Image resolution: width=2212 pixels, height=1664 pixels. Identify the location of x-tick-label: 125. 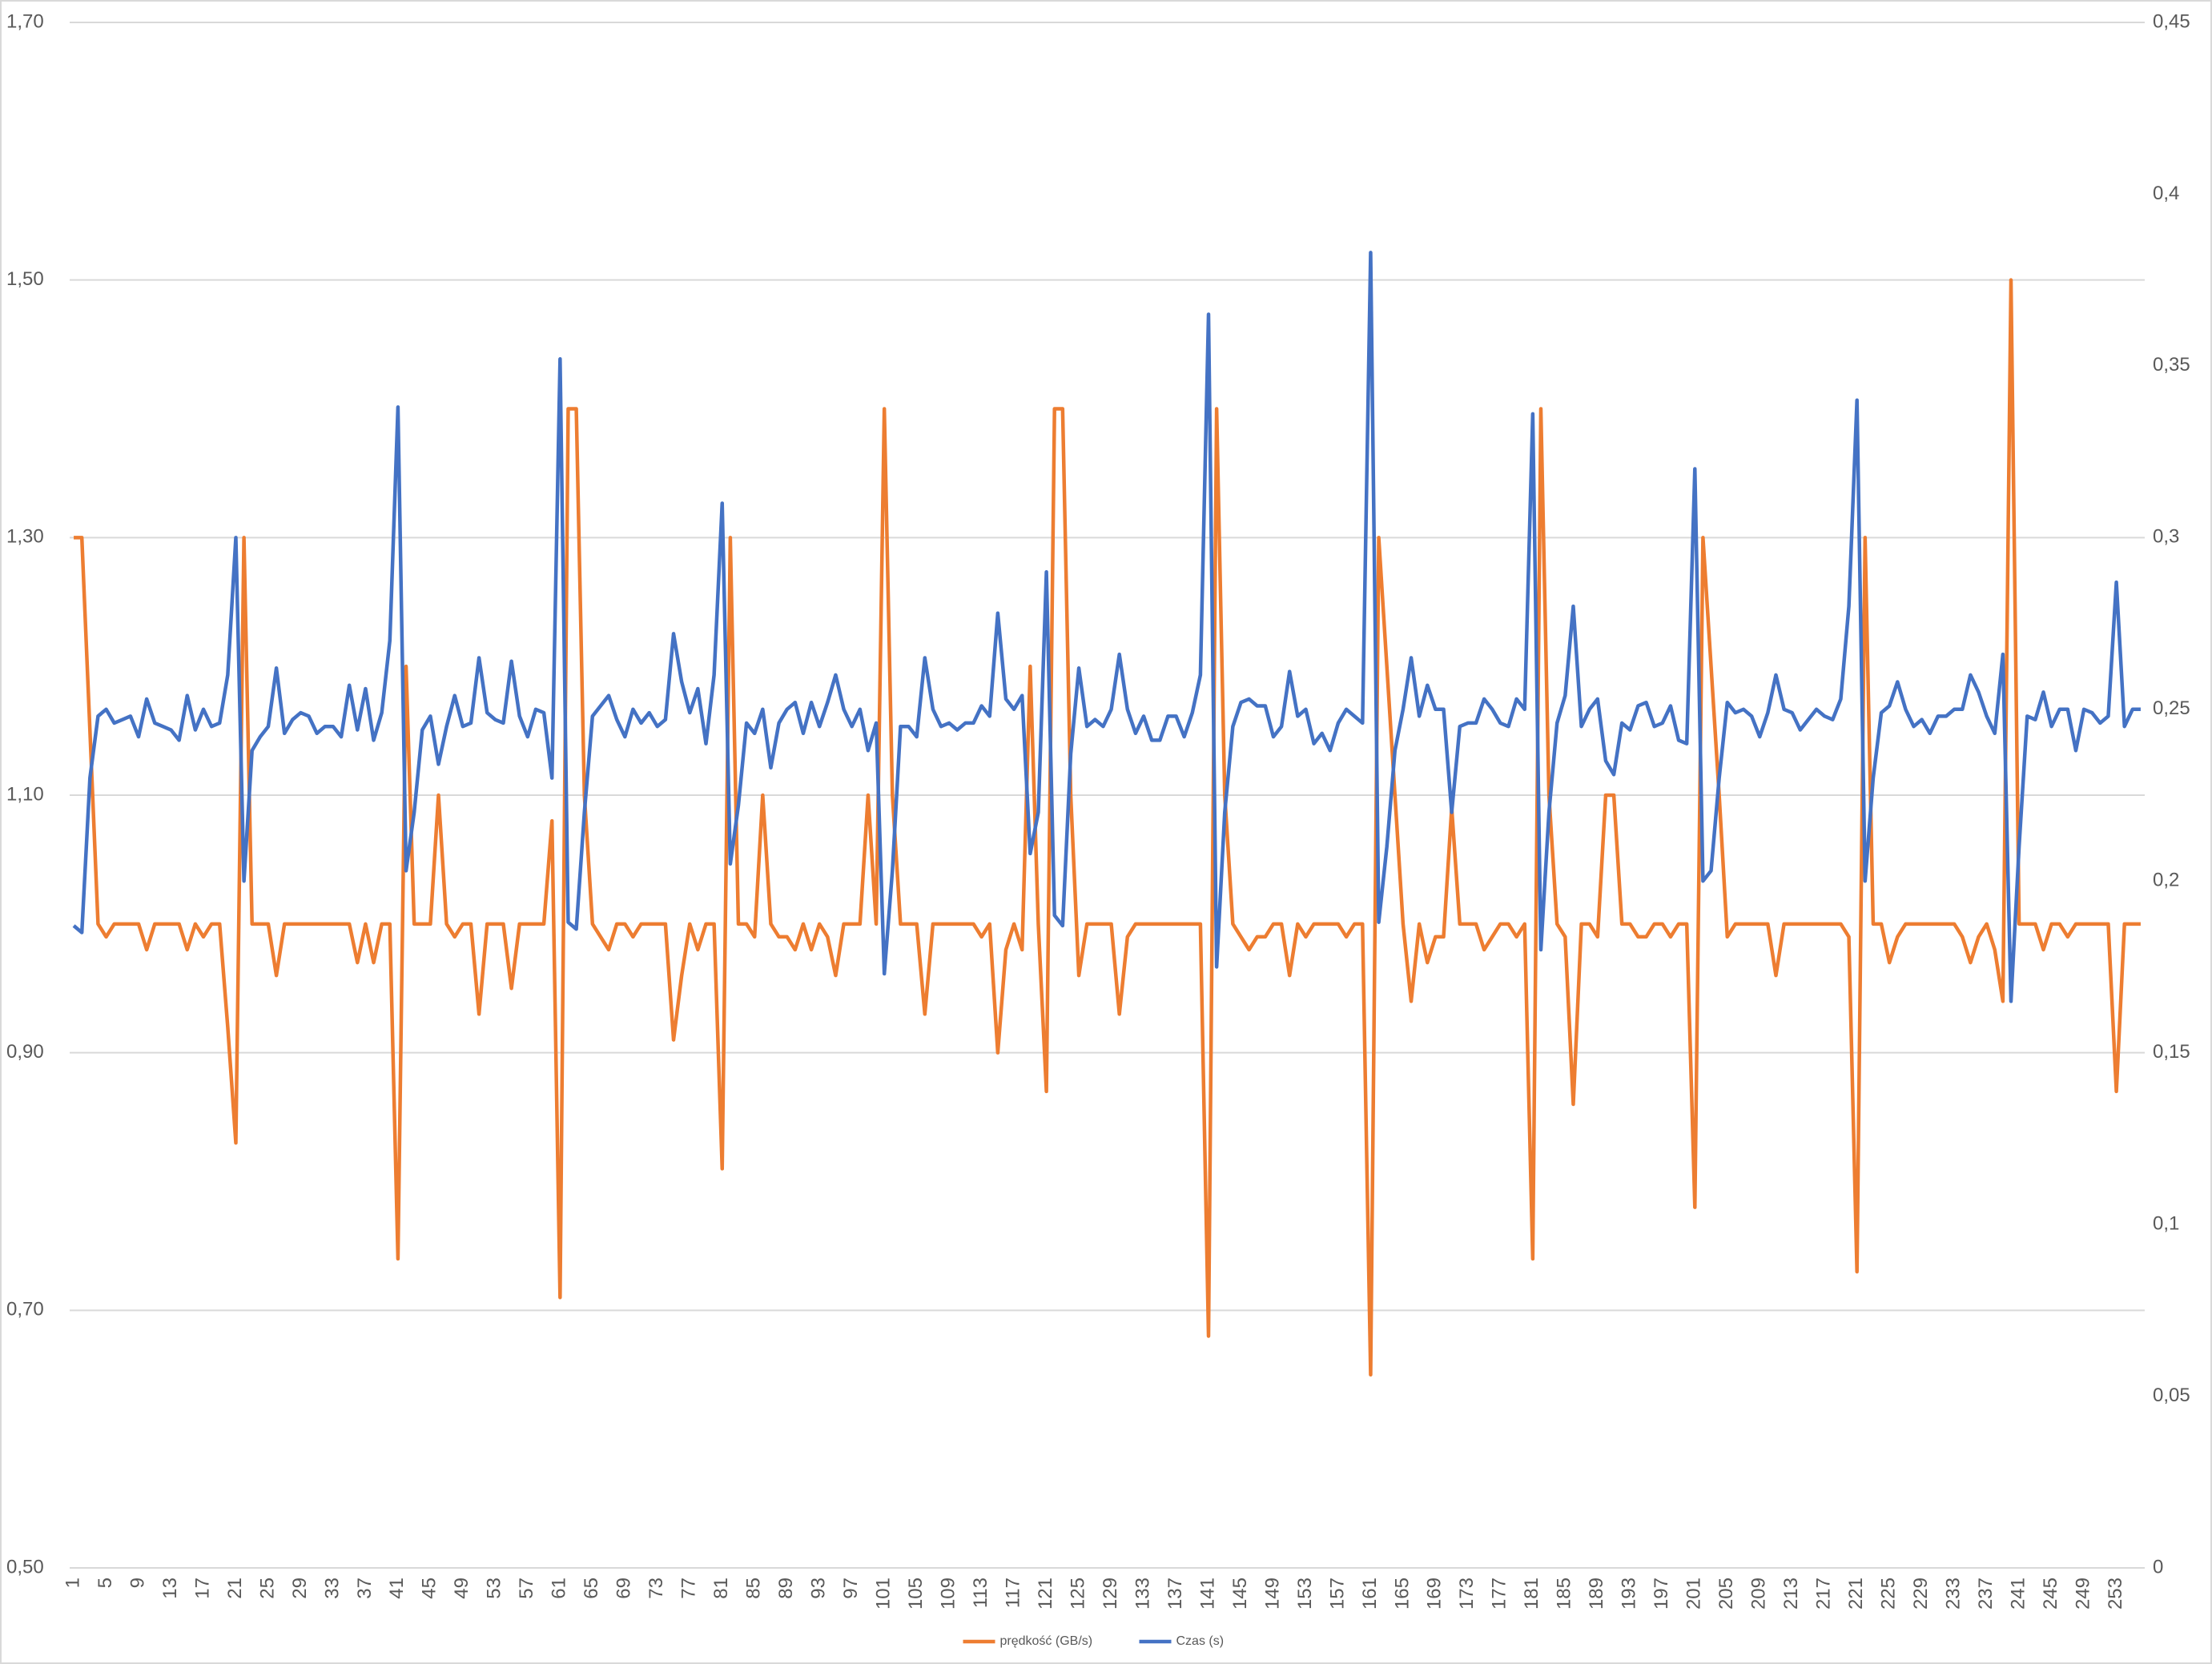
(1077, 1594).